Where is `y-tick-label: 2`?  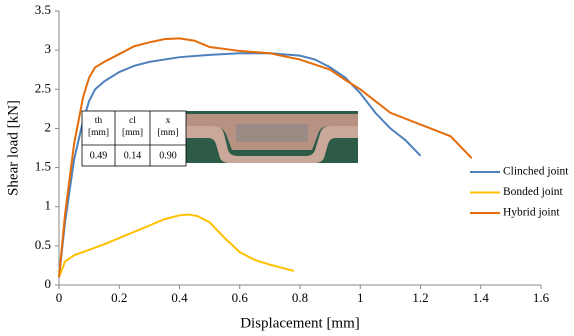
y-tick-label: 2 is located at coordinates (48, 126).